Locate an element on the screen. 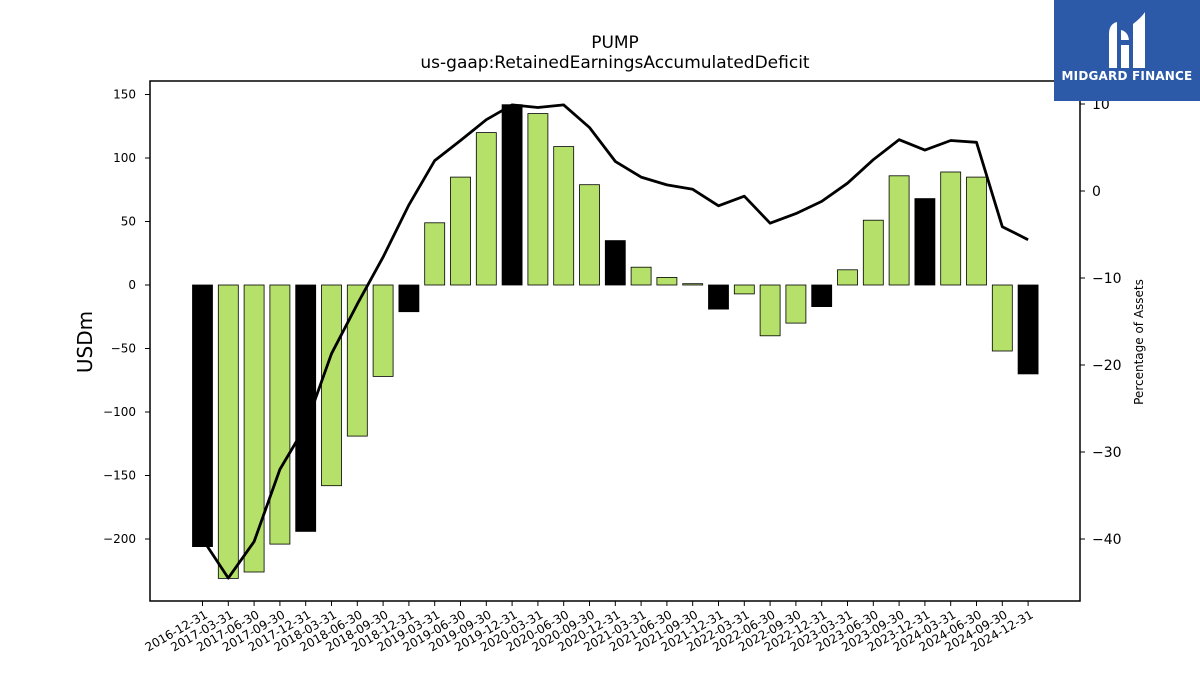 The width and height of the screenshot is (1200, 675). y2-axis-label: Percentage of Assets is located at coordinates (1139, 342).